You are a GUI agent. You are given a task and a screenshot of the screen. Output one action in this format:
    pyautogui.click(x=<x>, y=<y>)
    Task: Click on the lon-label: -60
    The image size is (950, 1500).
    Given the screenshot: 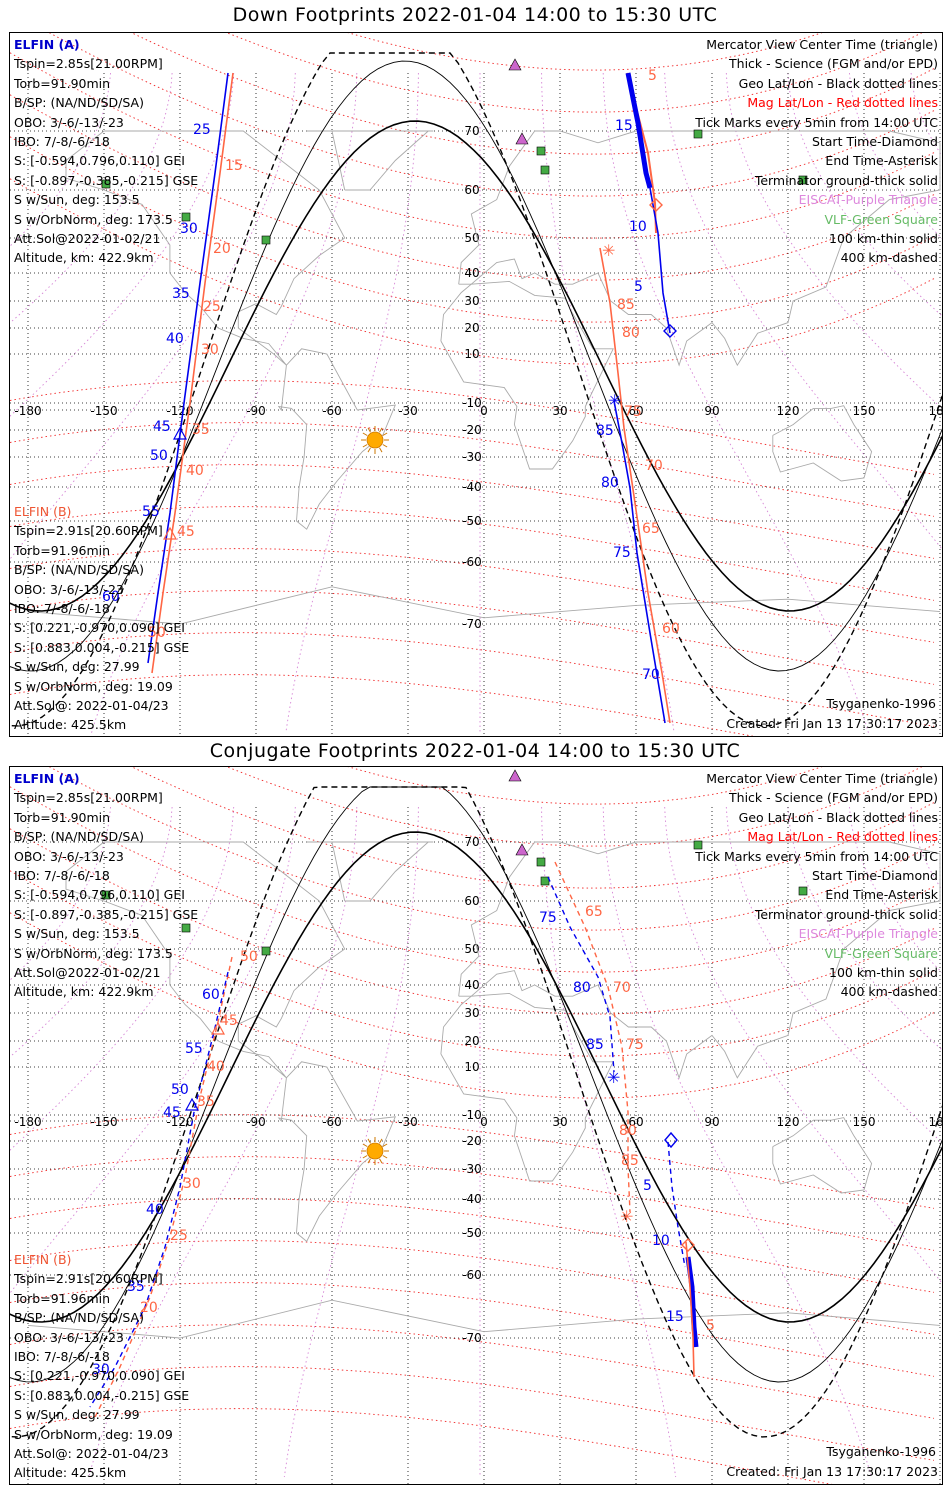 What is the action you would take?
    pyautogui.click(x=332, y=411)
    